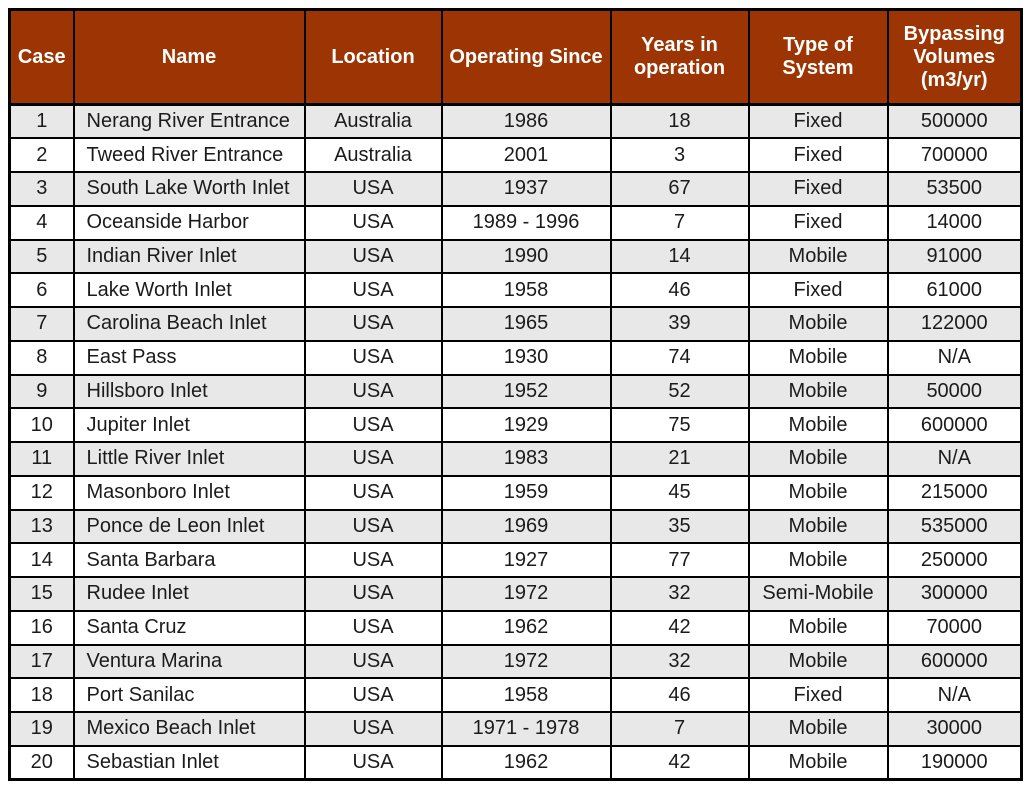 This screenshot has height=786, width=1028. I want to click on cell-years_in_operation: 52, so click(679, 391).